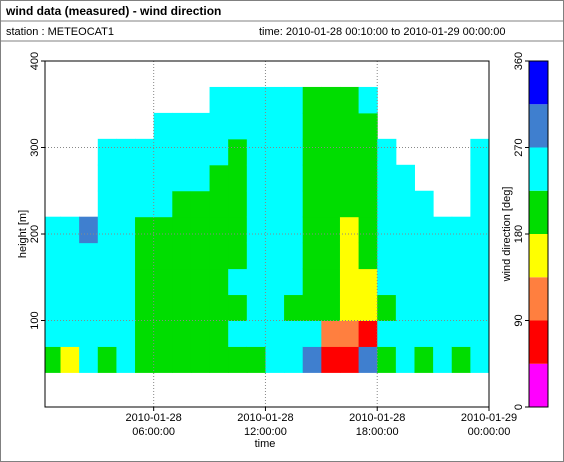 This screenshot has width=564, height=462. I want to click on chart-title: wind data (measured) - wind direction, so click(113, 11).